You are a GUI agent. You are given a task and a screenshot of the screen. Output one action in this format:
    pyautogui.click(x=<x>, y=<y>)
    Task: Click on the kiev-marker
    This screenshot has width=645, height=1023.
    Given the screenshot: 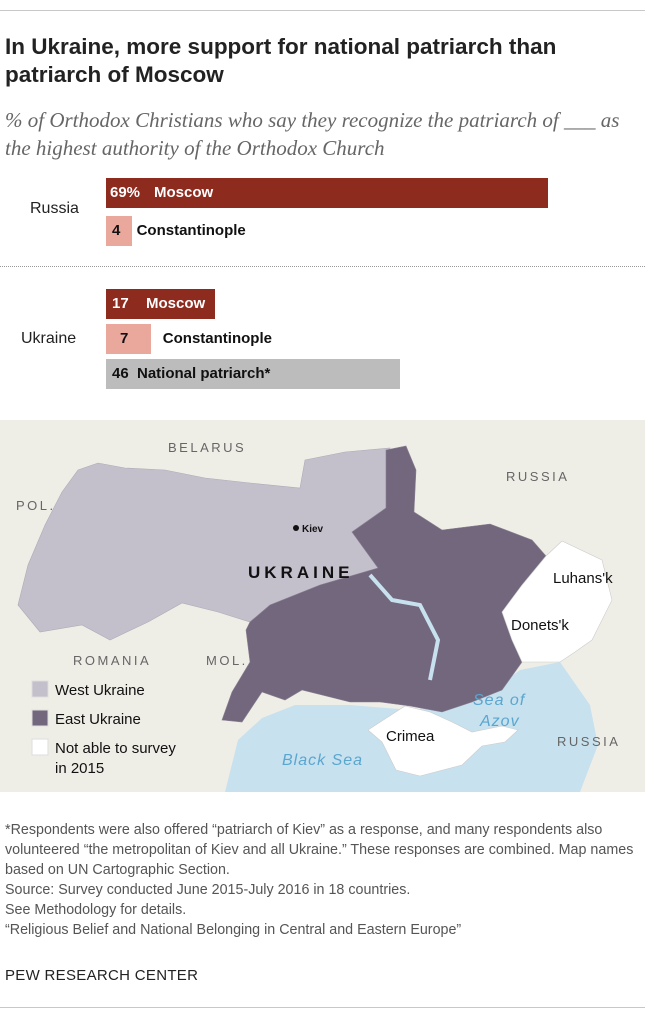 What is the action you would take?
    pyautogui.click(x=296, y=528)
    